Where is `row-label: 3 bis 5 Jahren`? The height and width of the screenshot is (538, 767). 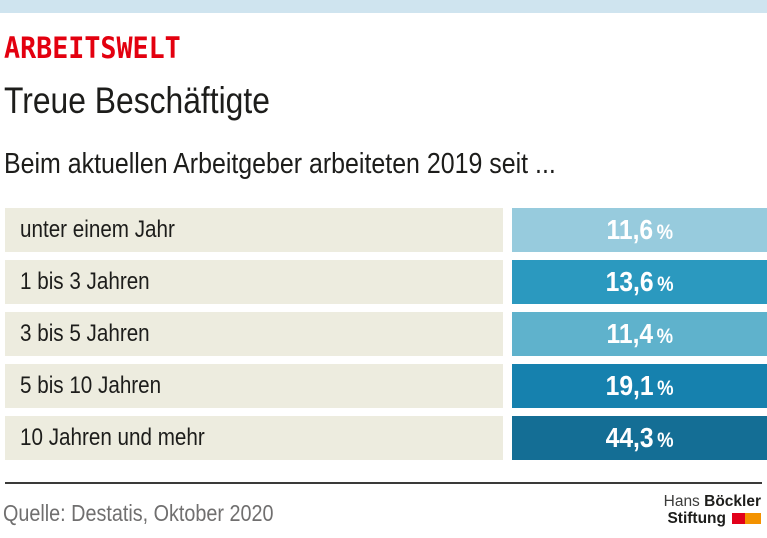
row-label: 3 bis 5 Jahren is located at coordinates (85, 333).